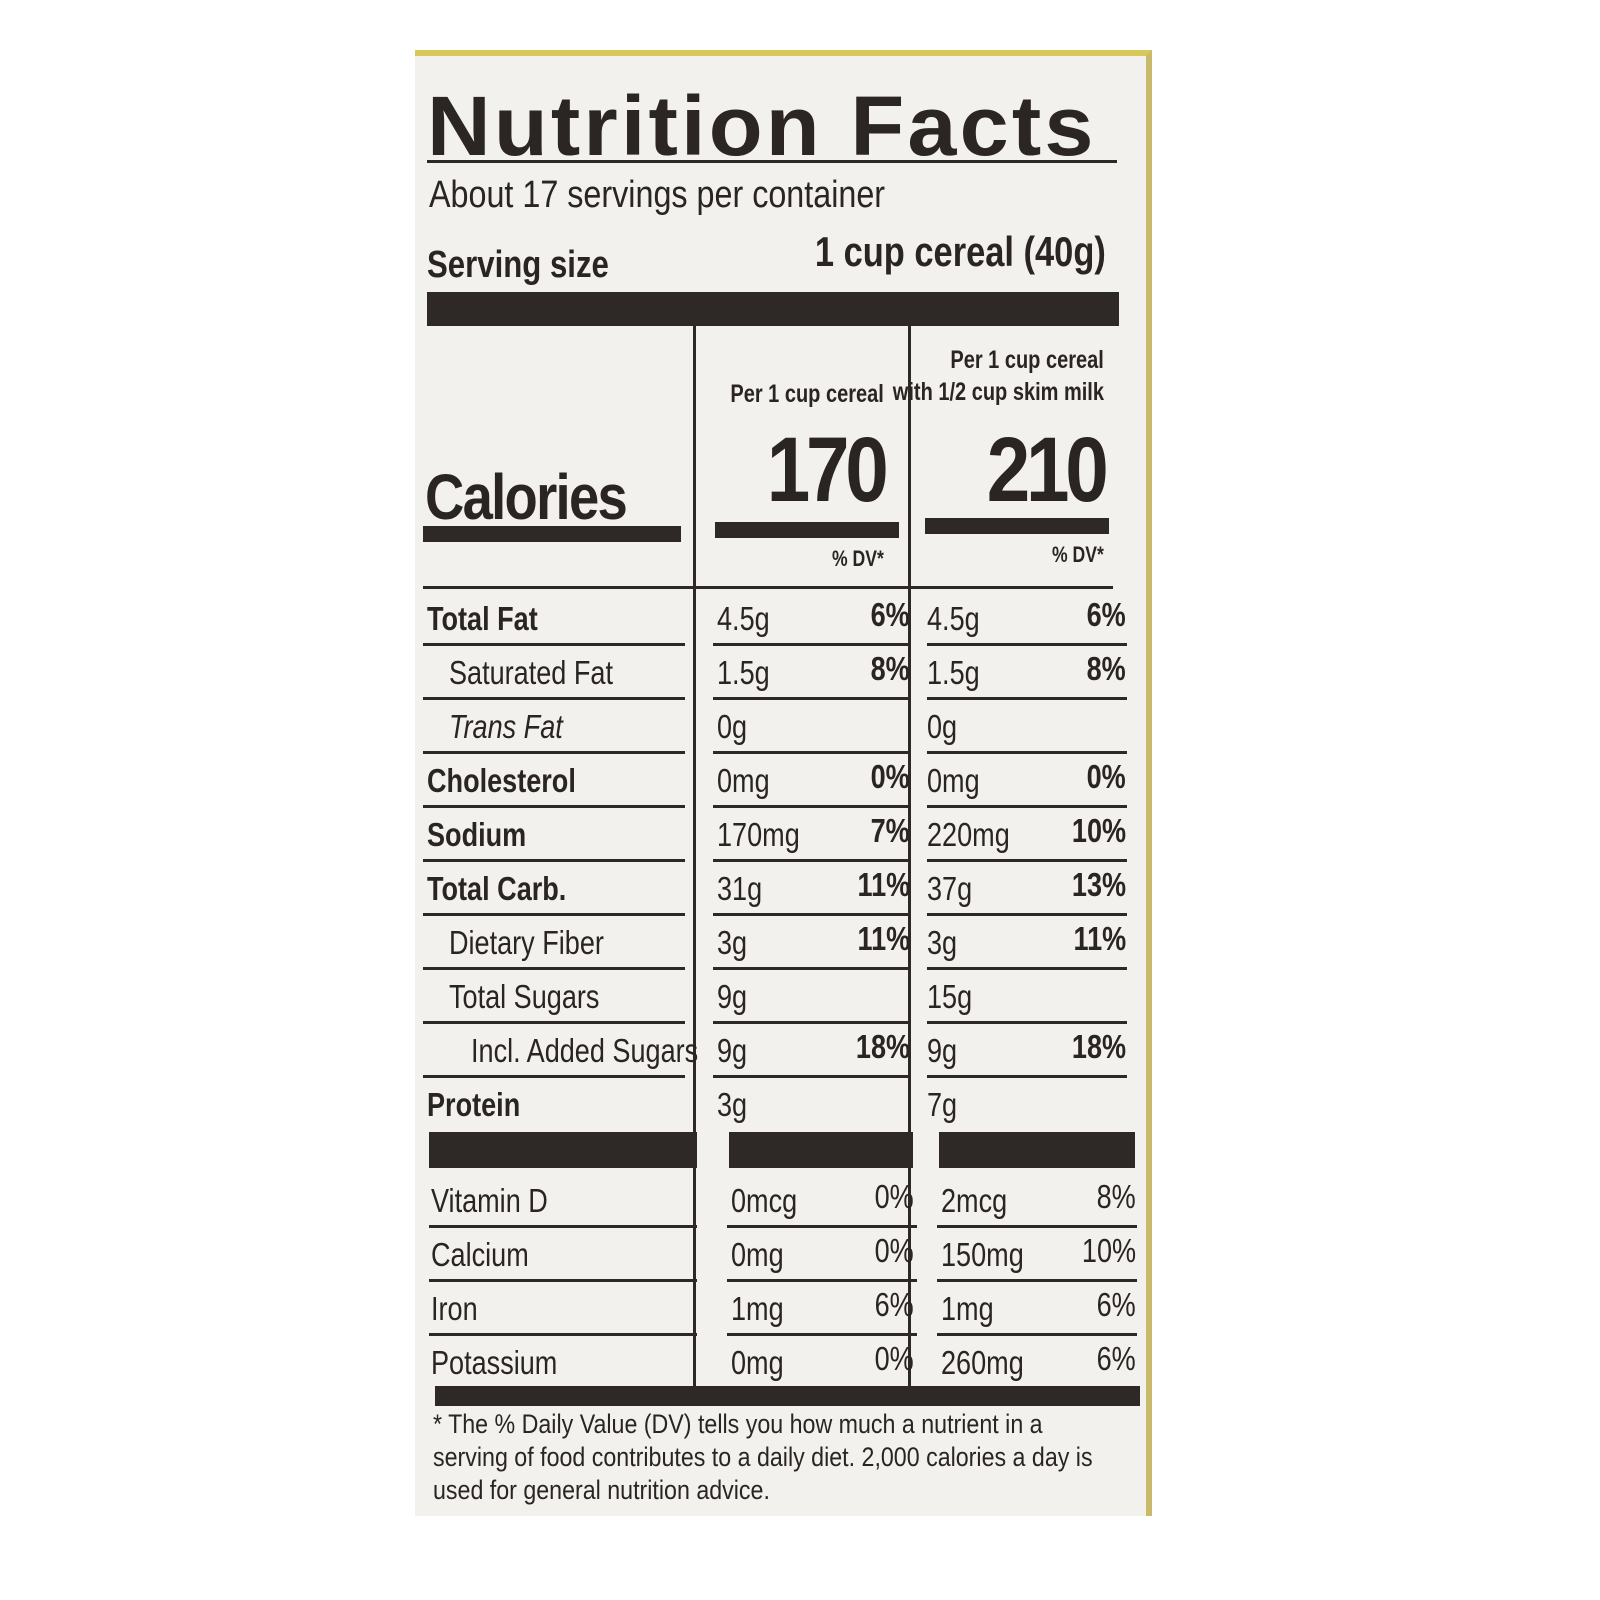 The image size is (1600, 1600). What do you see at coordinates (518, 265) in the screenshot?
I see `serving-size-label: Serving size` at bounding box center [518, 265].